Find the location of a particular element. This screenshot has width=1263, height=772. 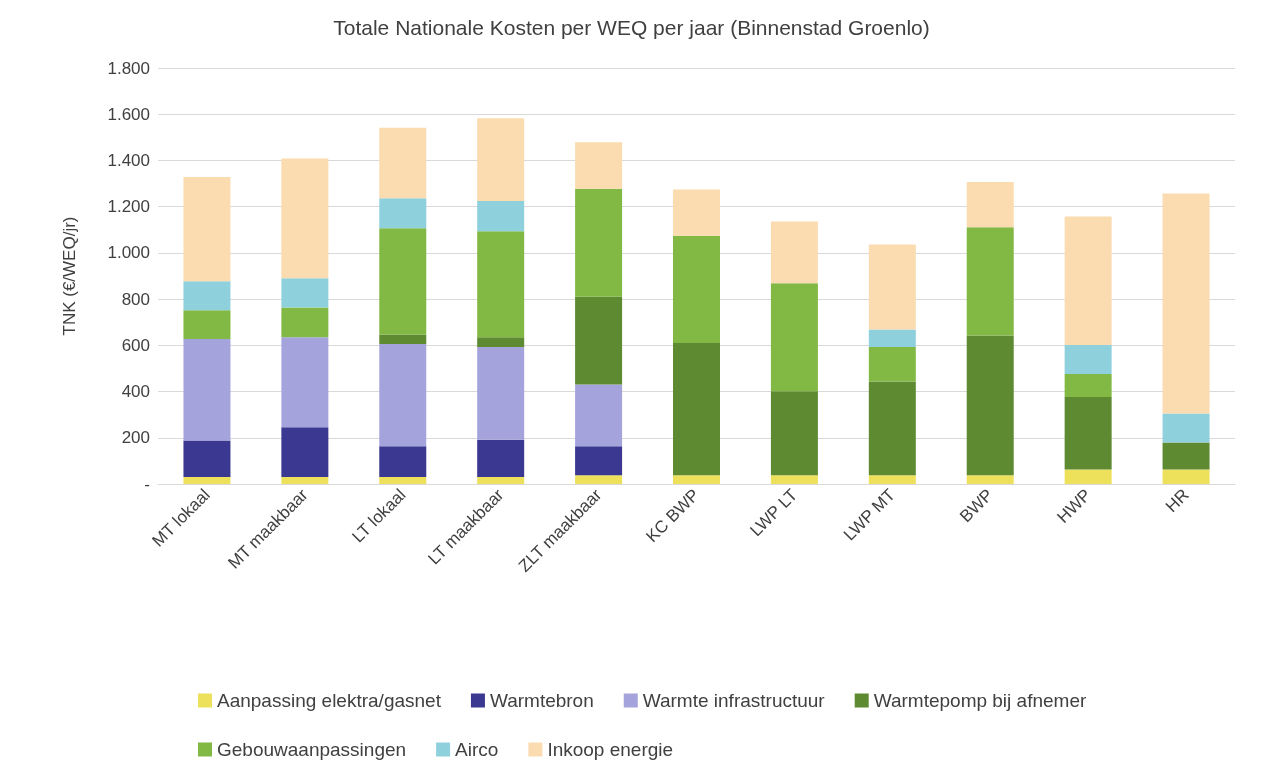

legend-label: Gebouwaanpassingen is located at coordinates (312, 749).